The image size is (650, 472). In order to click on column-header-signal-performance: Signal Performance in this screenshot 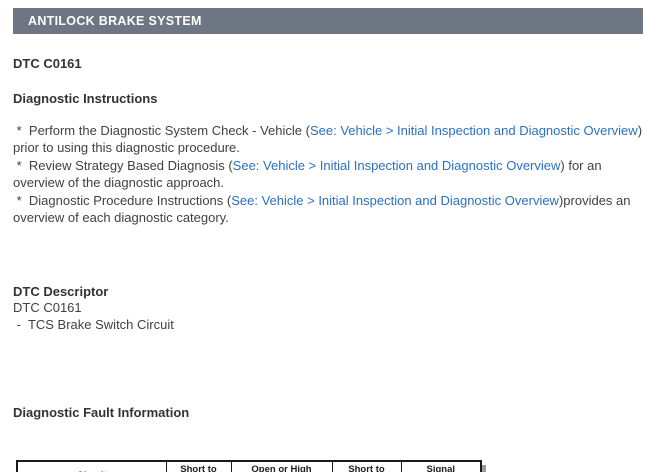, I will do `click(441, 466)`.